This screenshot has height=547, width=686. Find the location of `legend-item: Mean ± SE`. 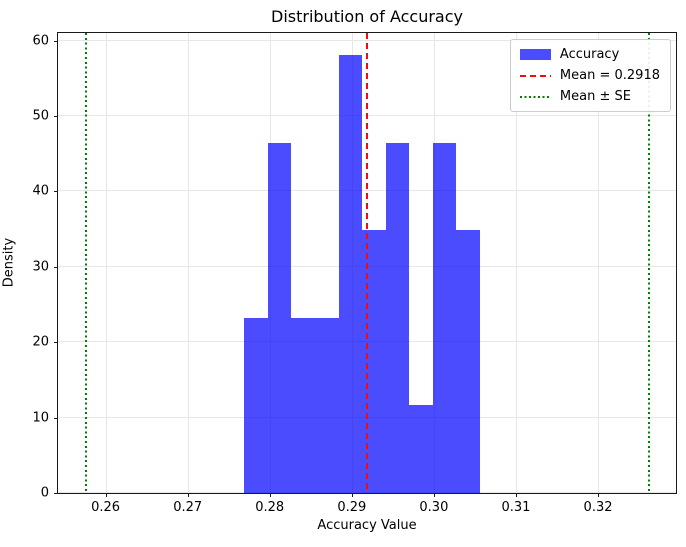

legend-item: Mean ± SE is located at coordinates (589, 96).